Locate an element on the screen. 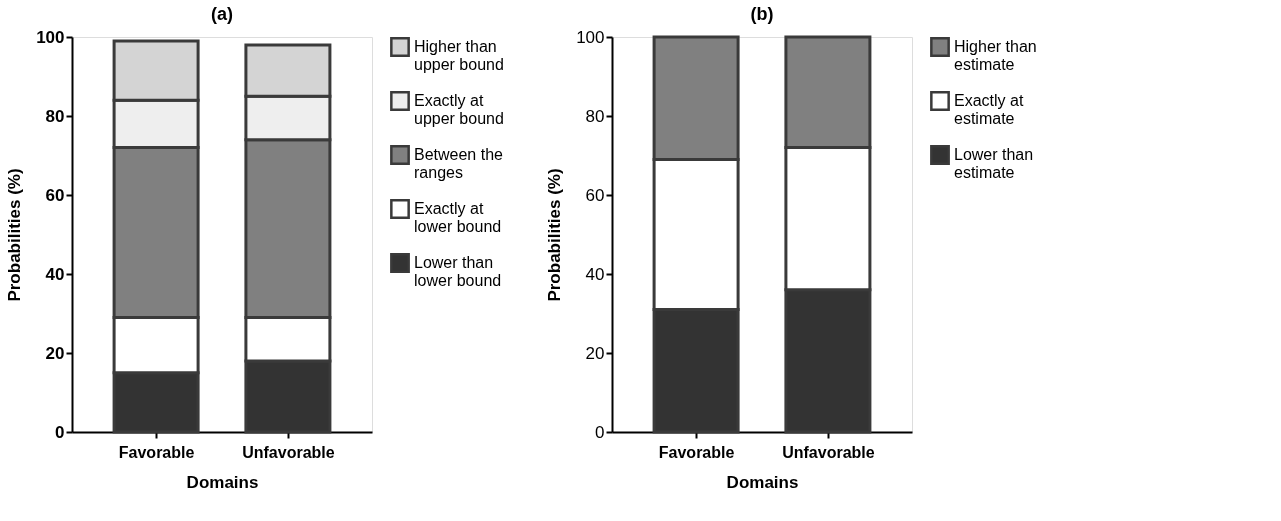 This screenshot has width=1281, height=521. legend-label: Lower than estimate is located at coordinates (994, 163).